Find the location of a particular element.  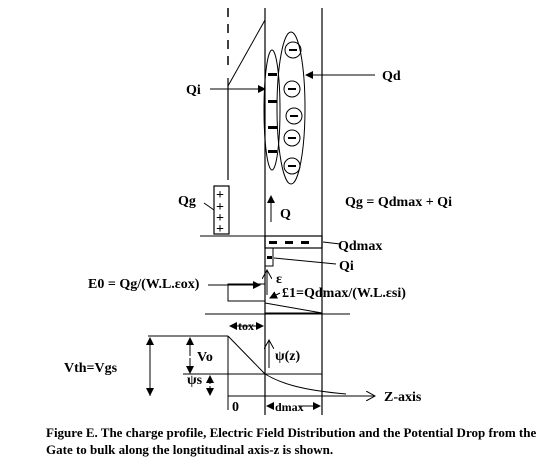

qdmax-label: Qdmax is located at coordinates (360, 246).